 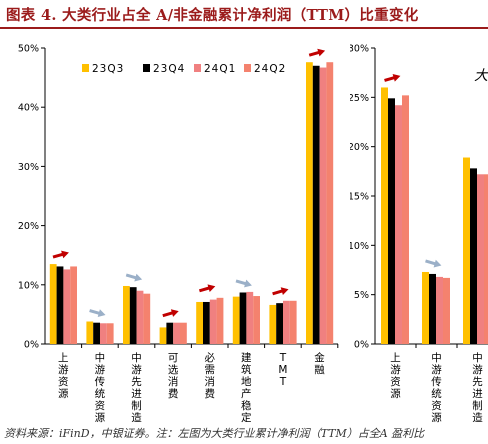 I want to click on chart-annotation: 大, so click(x=481, y=76).